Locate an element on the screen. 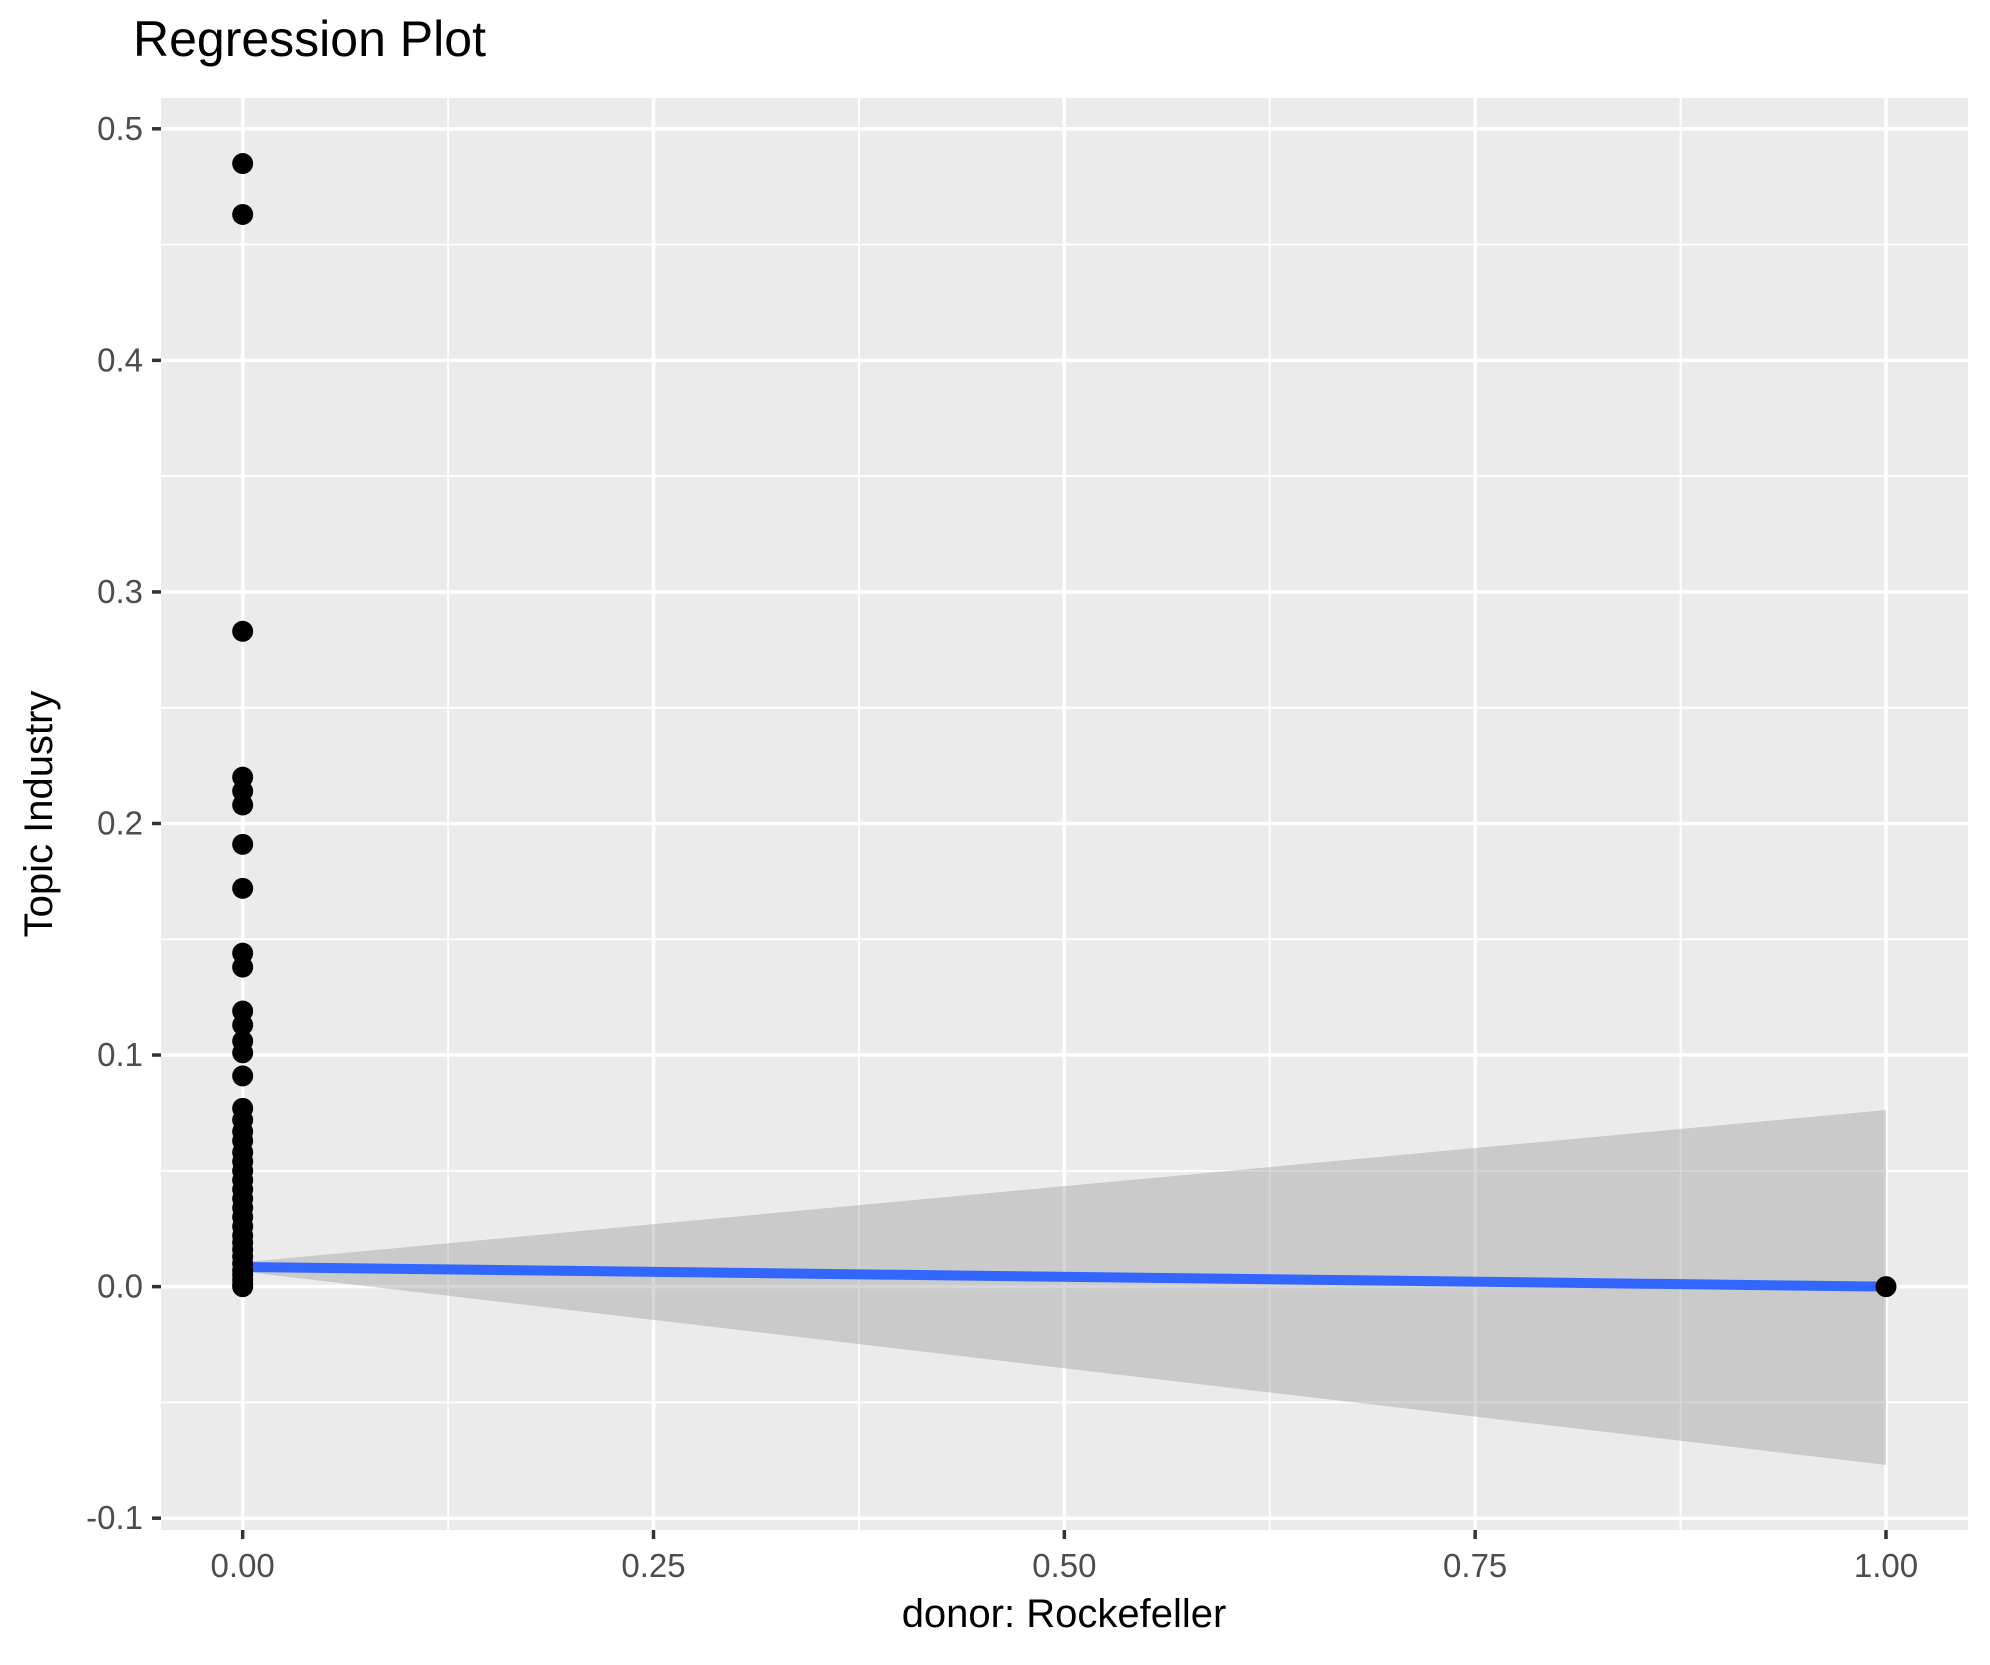 Image resolution: width=1990 pixels, height=1665 pixels. y-tick-label: 0.3 is located at coordinates (120, 591).